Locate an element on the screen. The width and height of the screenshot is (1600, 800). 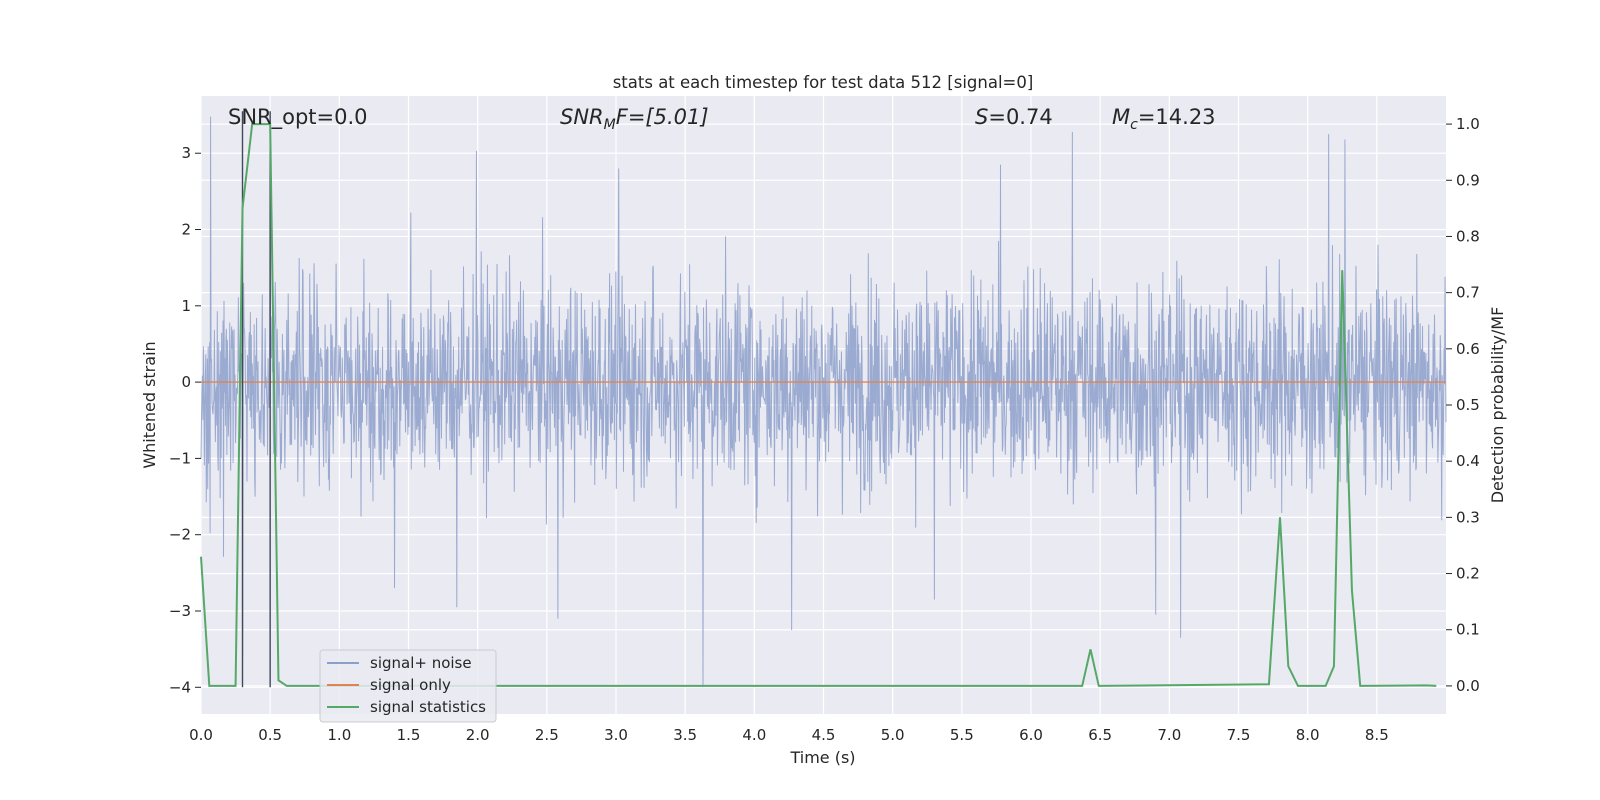
x-tick-label: 3.0 is located at coordinates (616, 735).